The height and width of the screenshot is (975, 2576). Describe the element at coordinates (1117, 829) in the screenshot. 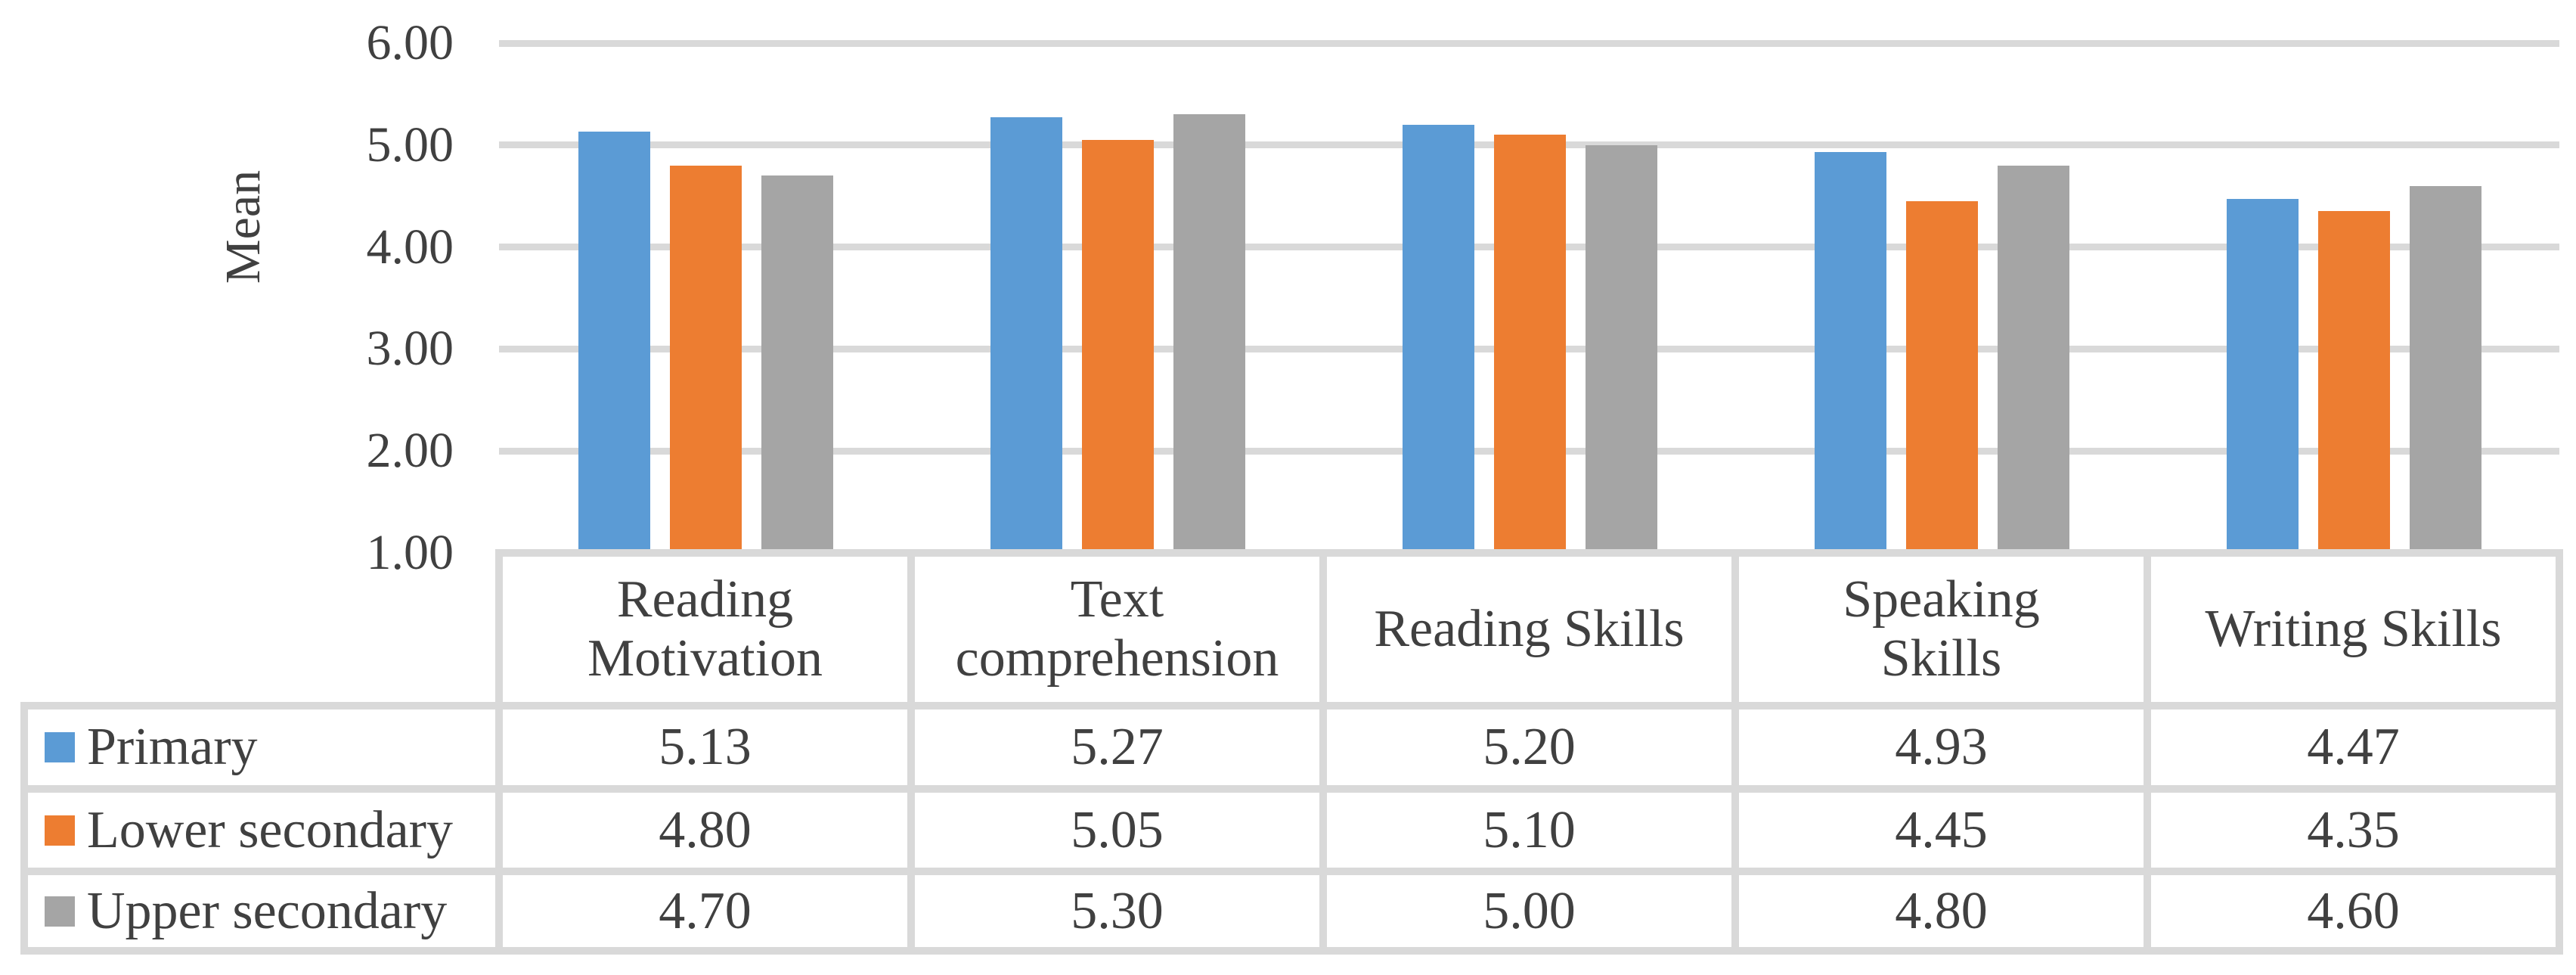

I see `value-lower-secondary-text-comprehension: 5.05` at that location.